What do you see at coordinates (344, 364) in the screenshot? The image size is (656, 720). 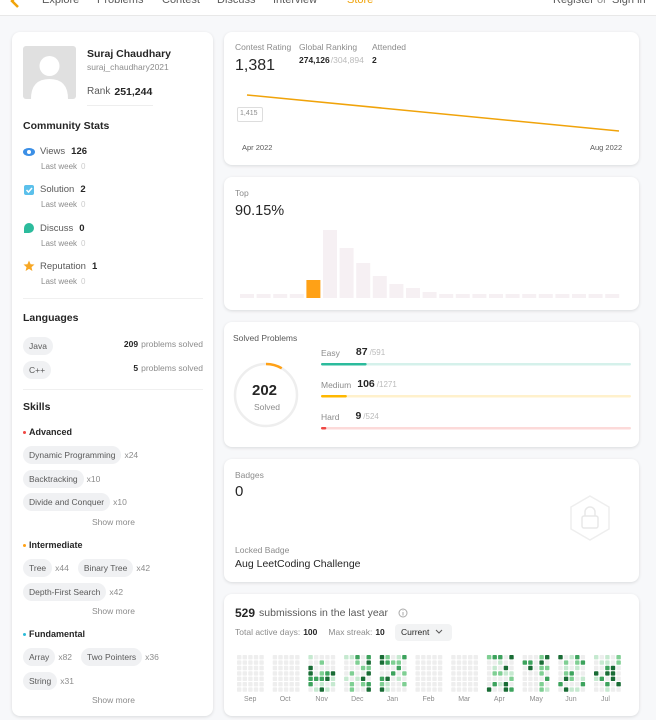 I see `progress-fill` at bounding box center [344, 364].